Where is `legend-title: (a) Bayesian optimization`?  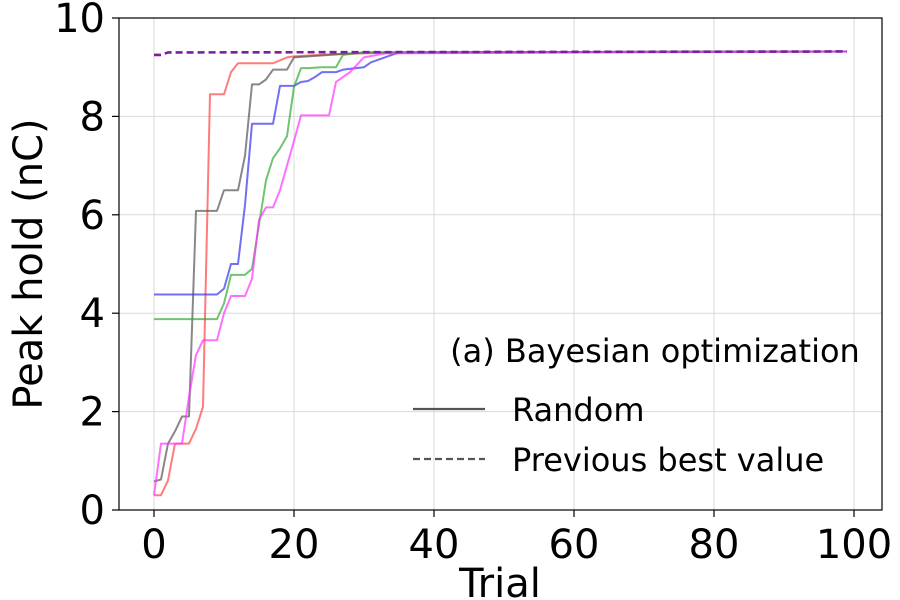
legend-title: (a) Bayesian optimization is located at coordinates (655, 351).